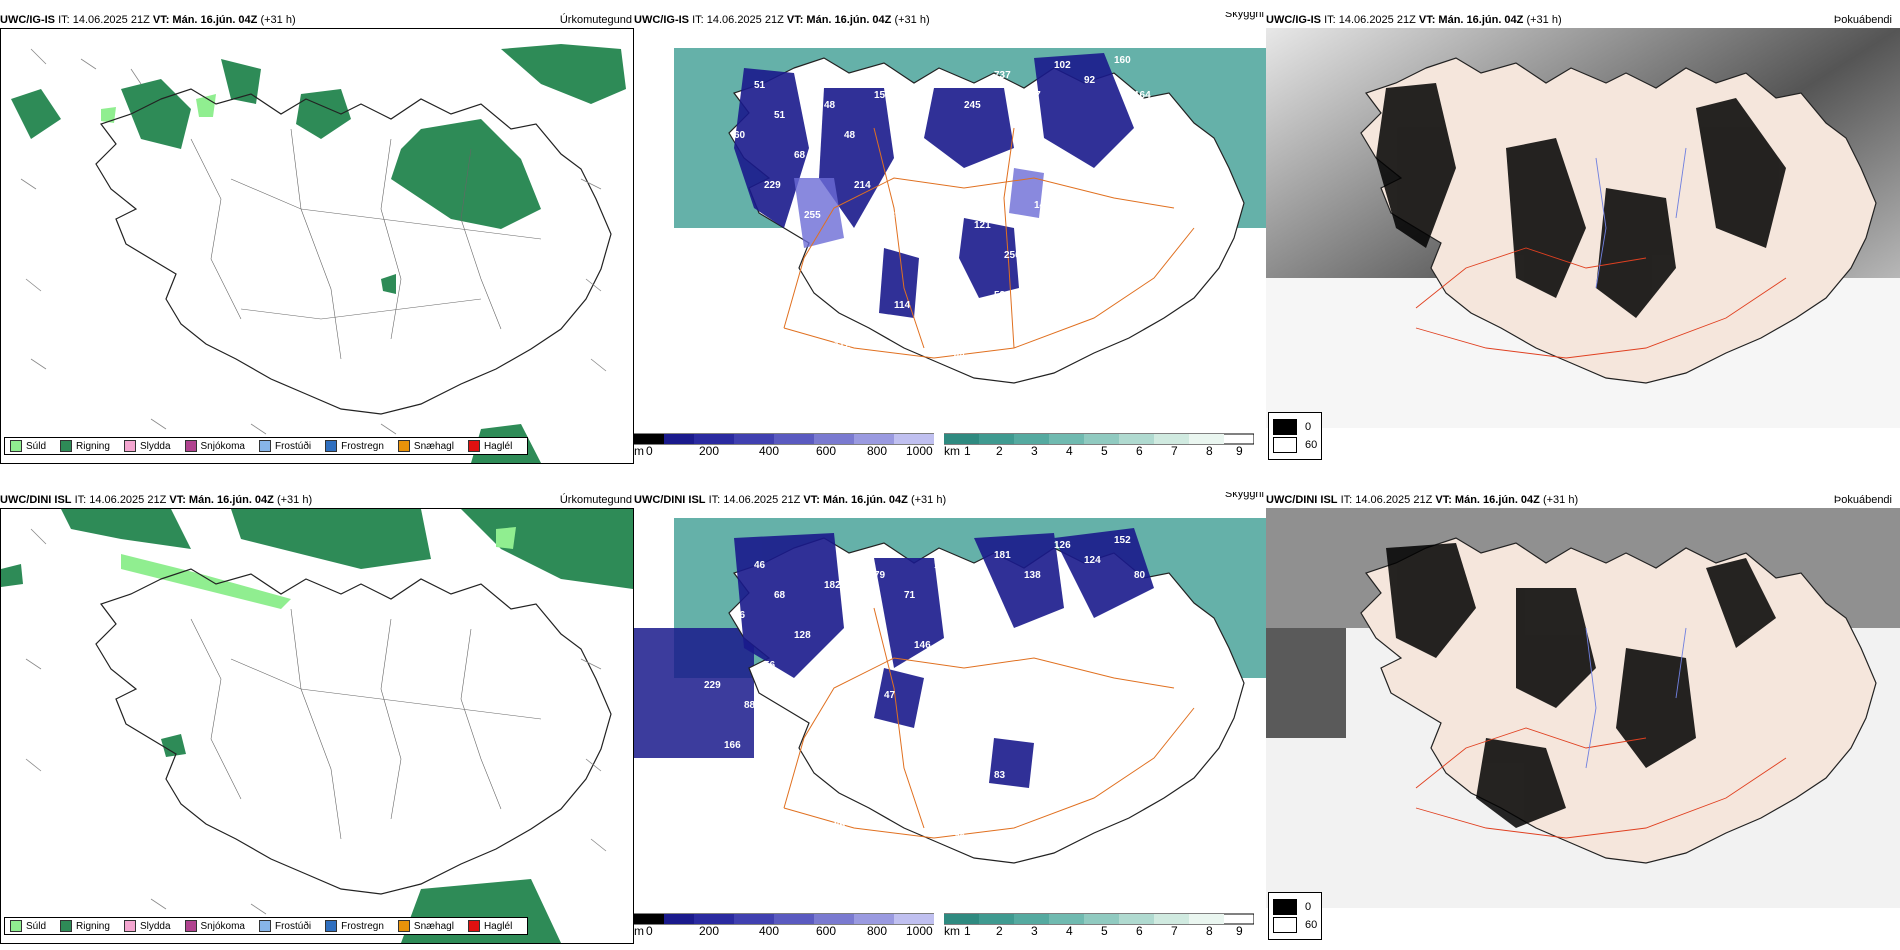 Image resolution: width=1900 pixels, height=950 pixels. I want to click on legend-item: Rigning, so click(85, 446).